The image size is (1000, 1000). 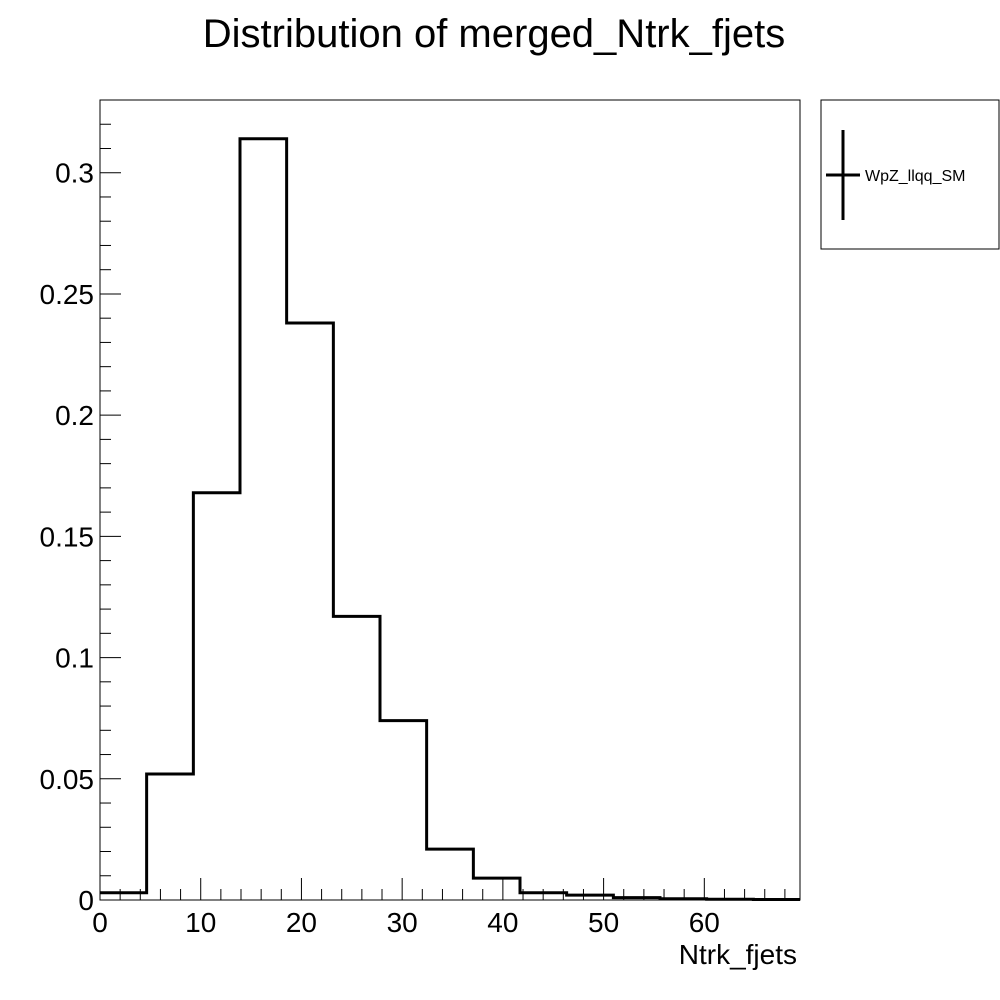 I want to click on legend-entry-label: WpZ_llqq_SM, so click(x=915, y=176).